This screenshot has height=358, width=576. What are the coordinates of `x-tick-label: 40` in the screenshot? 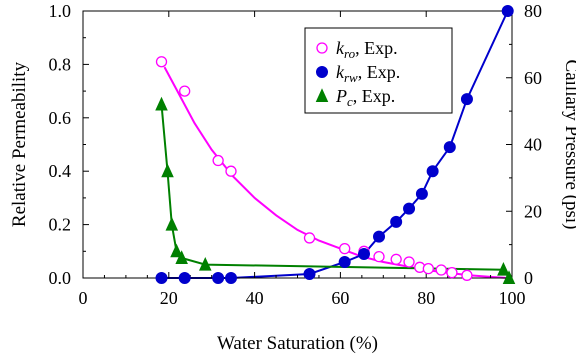 It's located at (255, 298).